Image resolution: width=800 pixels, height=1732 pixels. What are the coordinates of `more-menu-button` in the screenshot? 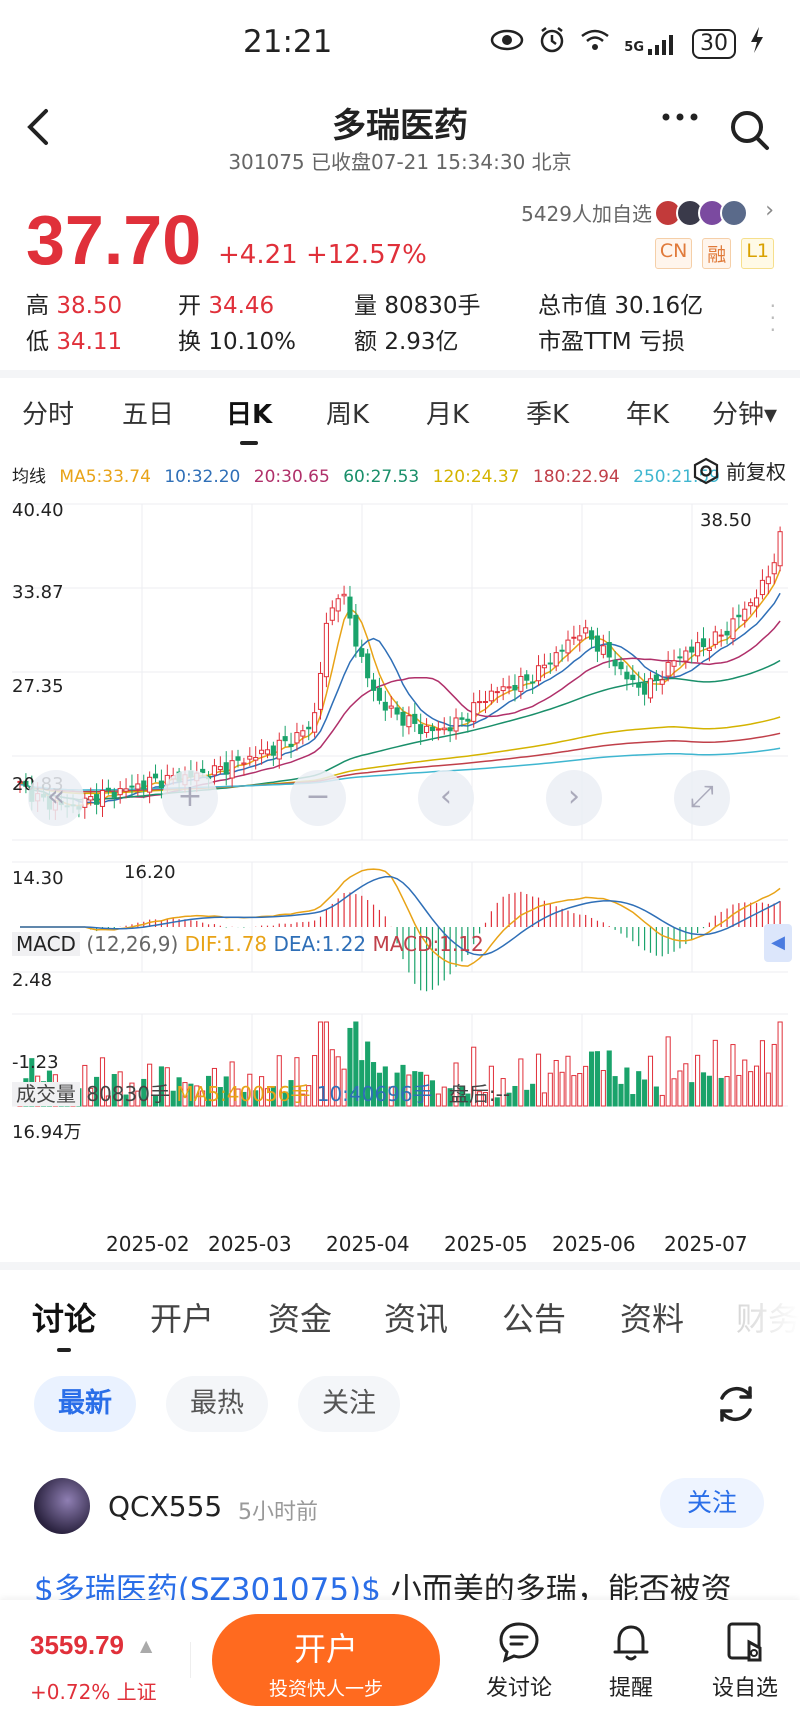 It's located at (680, 121).